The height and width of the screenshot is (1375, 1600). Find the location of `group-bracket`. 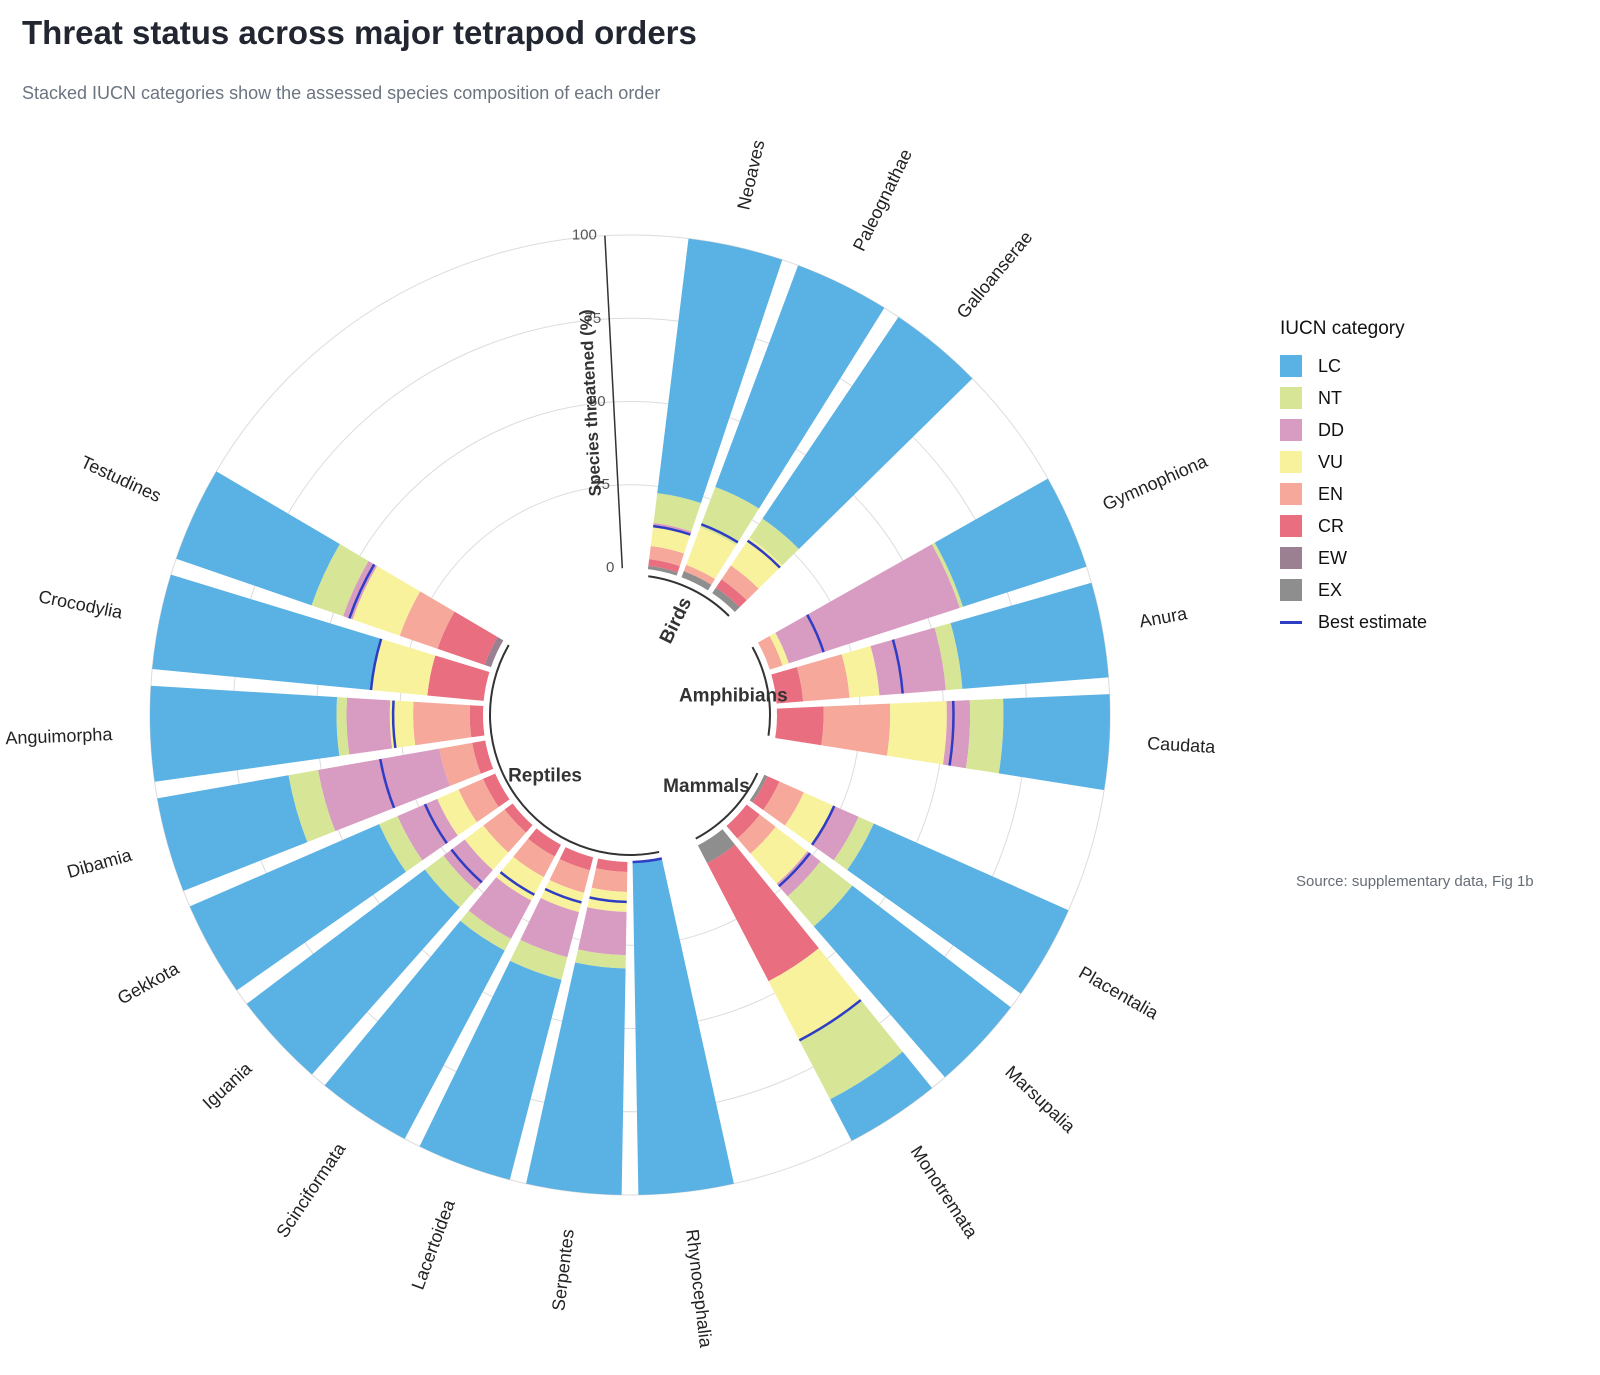

group-bracket is located at coordinates (761, 691).